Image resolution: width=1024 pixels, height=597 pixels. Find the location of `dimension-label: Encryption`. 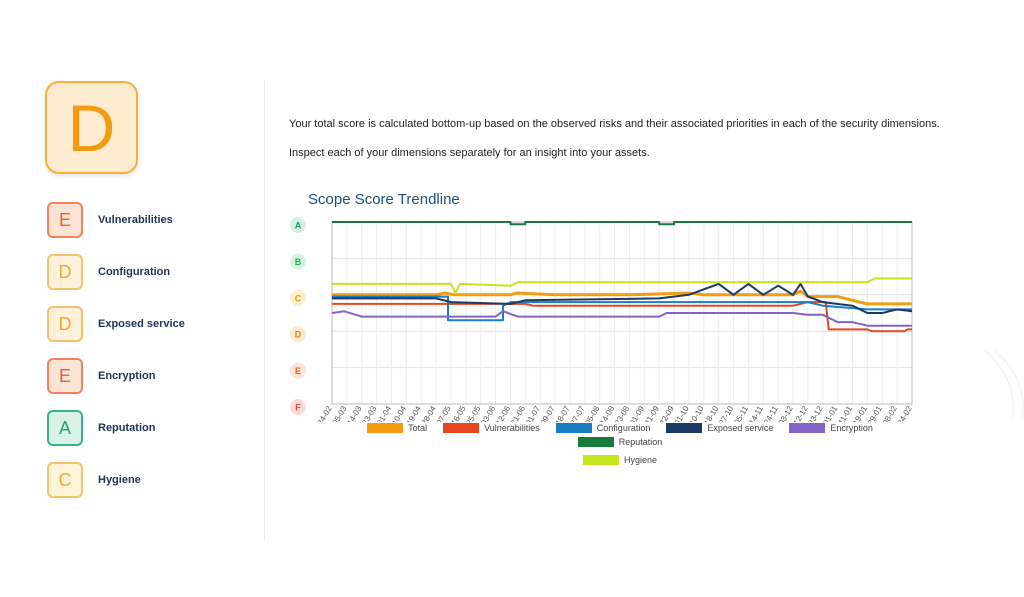

dimension-label: Encryption is located at coordinates (127, 376).